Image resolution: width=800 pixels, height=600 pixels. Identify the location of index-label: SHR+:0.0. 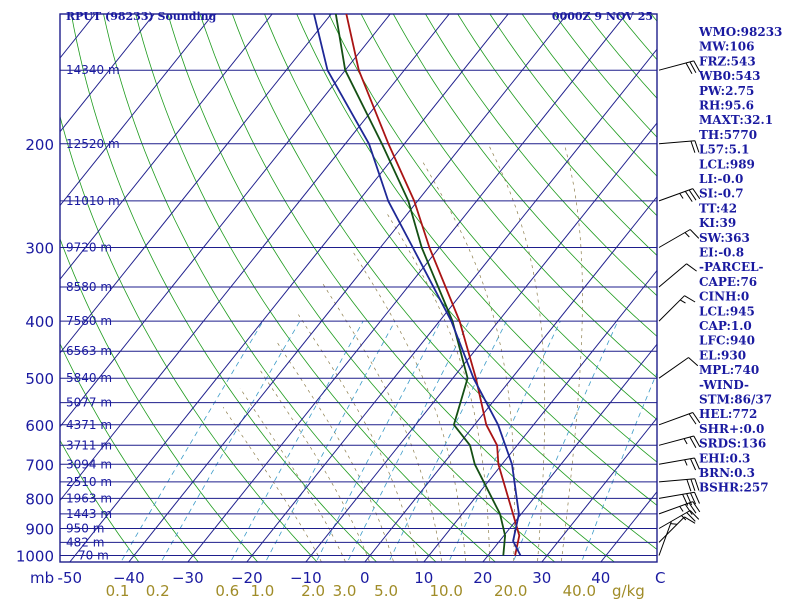
(731, 429).